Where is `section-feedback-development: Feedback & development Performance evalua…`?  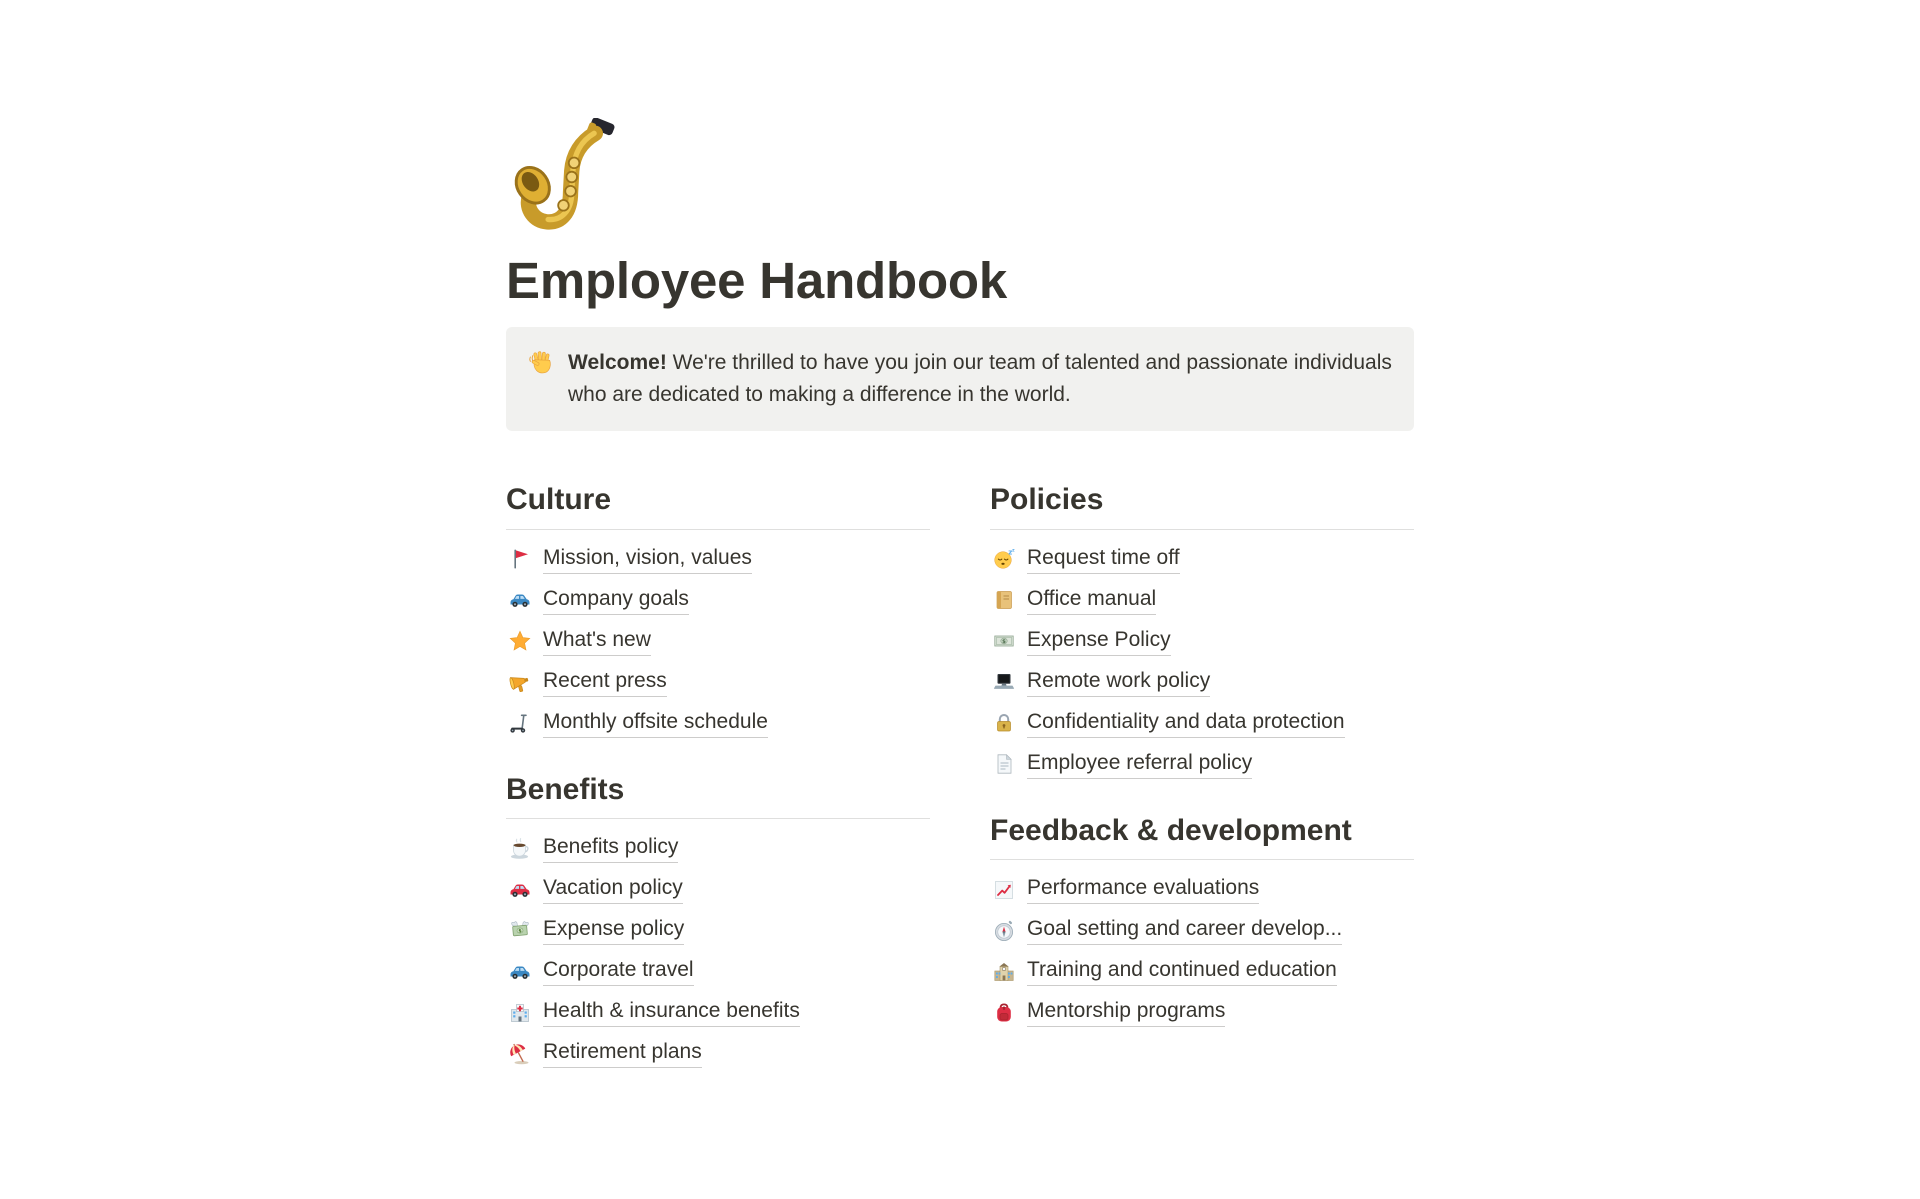 section-feedback-development: Feedback & development Performance evalua… is located at coordinates (1202, 923).